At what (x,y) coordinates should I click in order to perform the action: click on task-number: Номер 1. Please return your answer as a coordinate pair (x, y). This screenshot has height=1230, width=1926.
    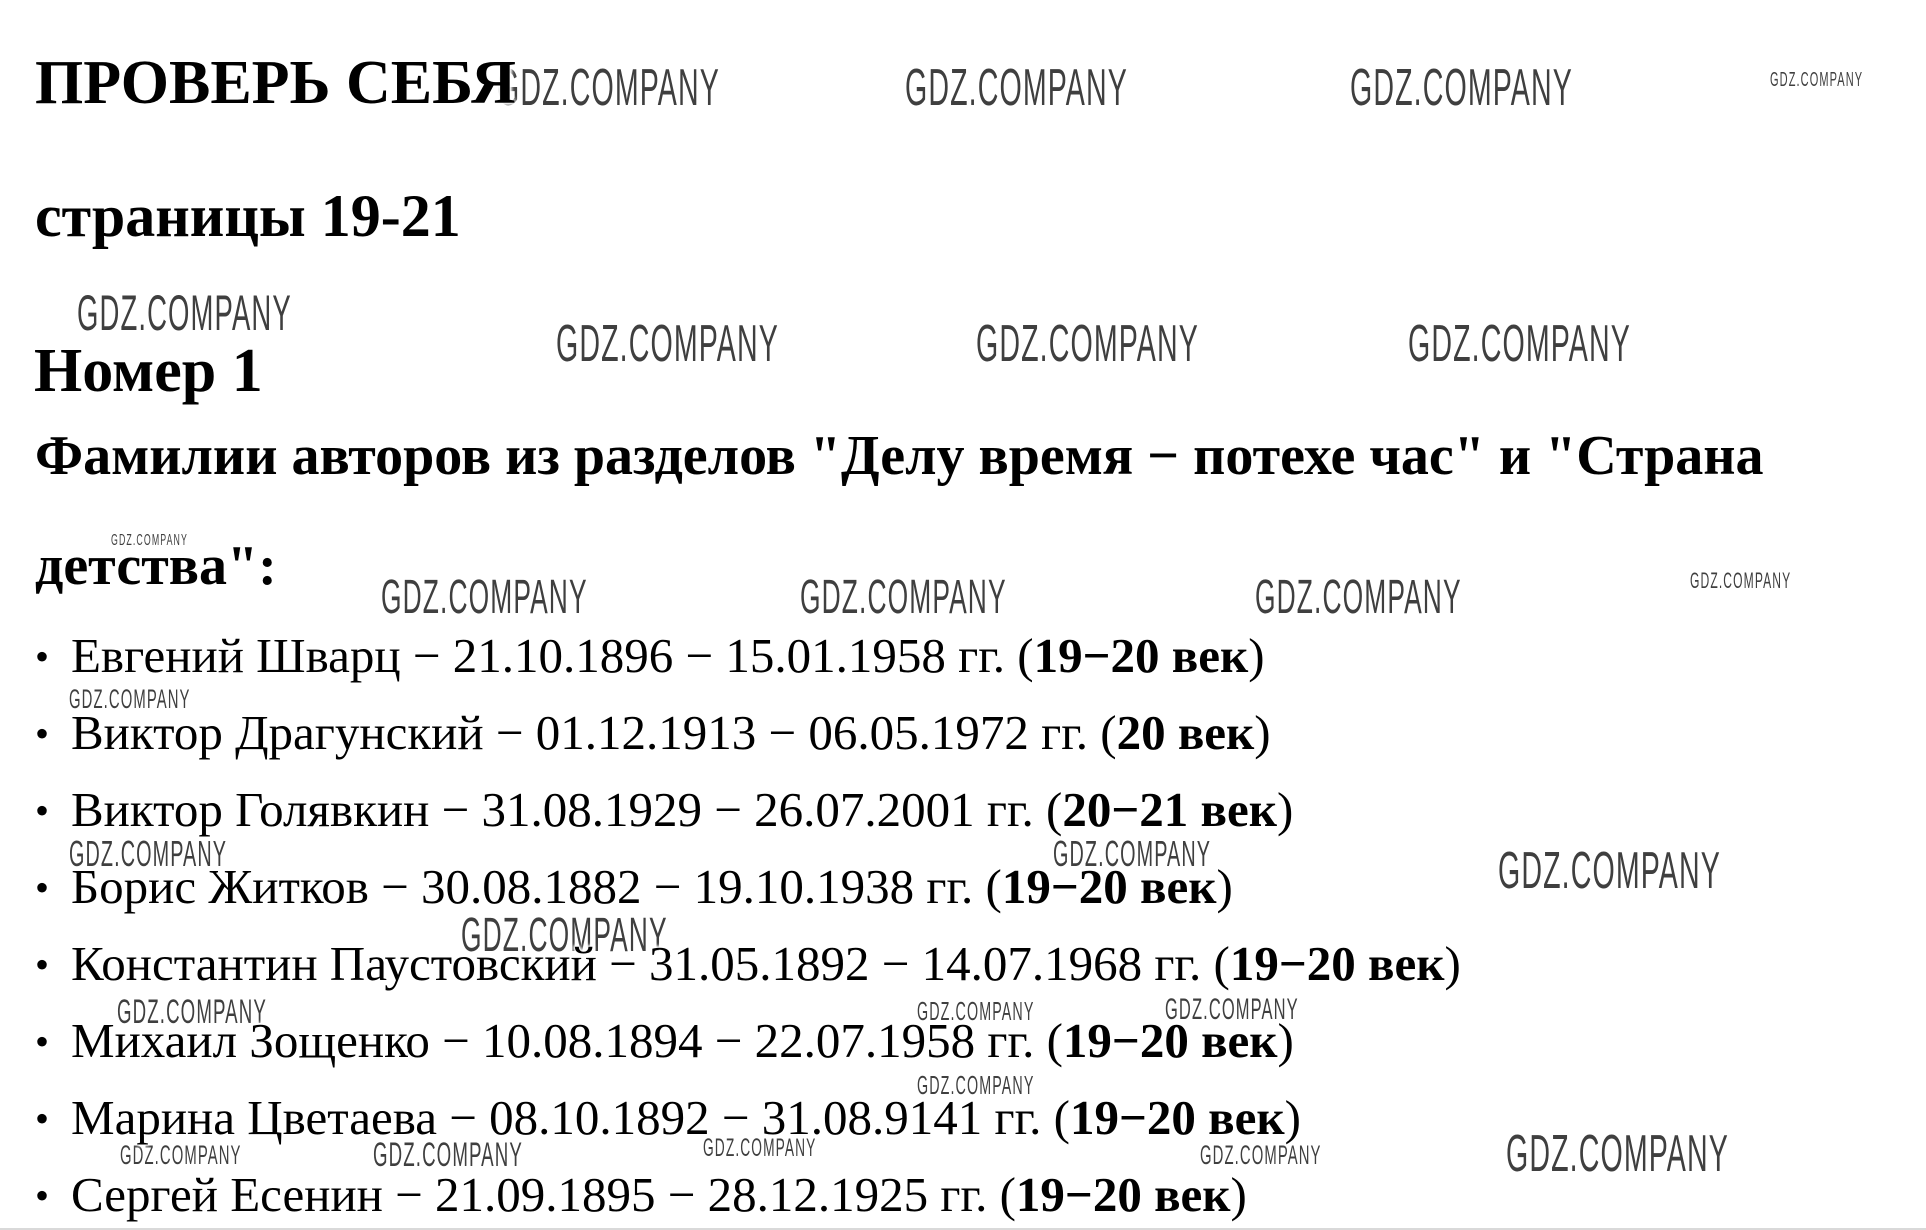
    Looking at the image, I should click on (148, 371).